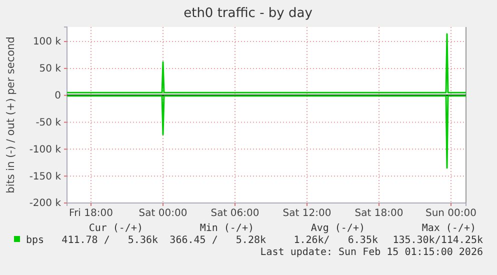  What do you see at coordinates (248, 13) in the screenshot?
I see `chart-title: eth0 traffic - by day` at bounding box center [248, 13].